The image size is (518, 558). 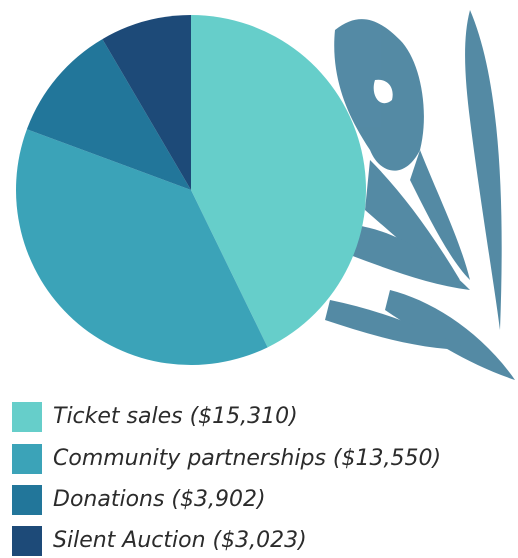 What do you see at coordinates (159, 499) in the screenshot?
I see `legend-label: Donations ($3,902)` at bounding box center [159, 499].